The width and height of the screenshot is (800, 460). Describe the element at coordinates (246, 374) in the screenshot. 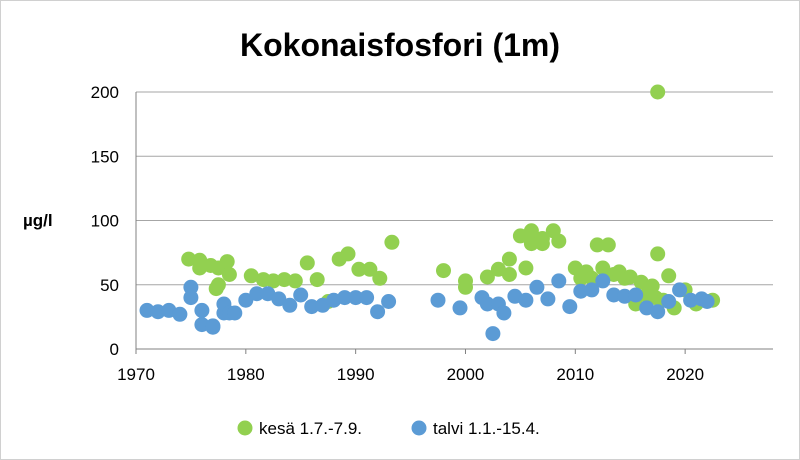

I see `x-tick-label: 1980` at that location.